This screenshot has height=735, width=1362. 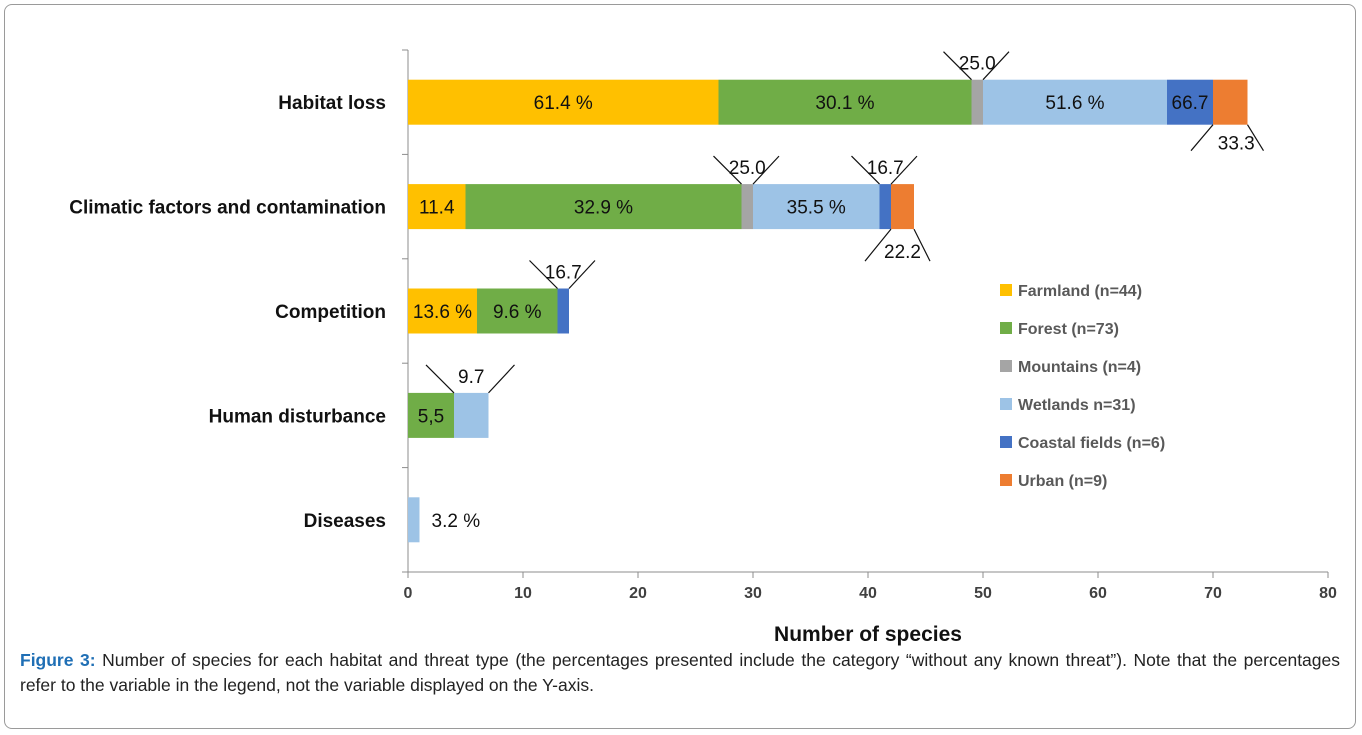 I want to click on category-label: Diseases, so click(x=345, y=521).